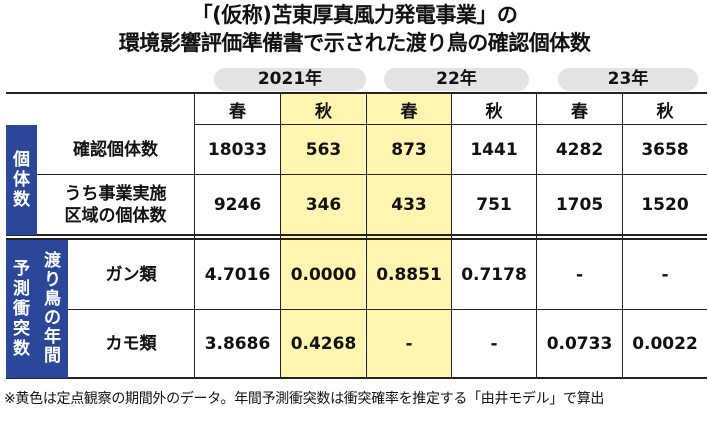 The image size is (709, 439). What do you see at coordinates (665, 204) in the screenshot?
I see `table-cell: 1520` at bounding box center [665, 204].